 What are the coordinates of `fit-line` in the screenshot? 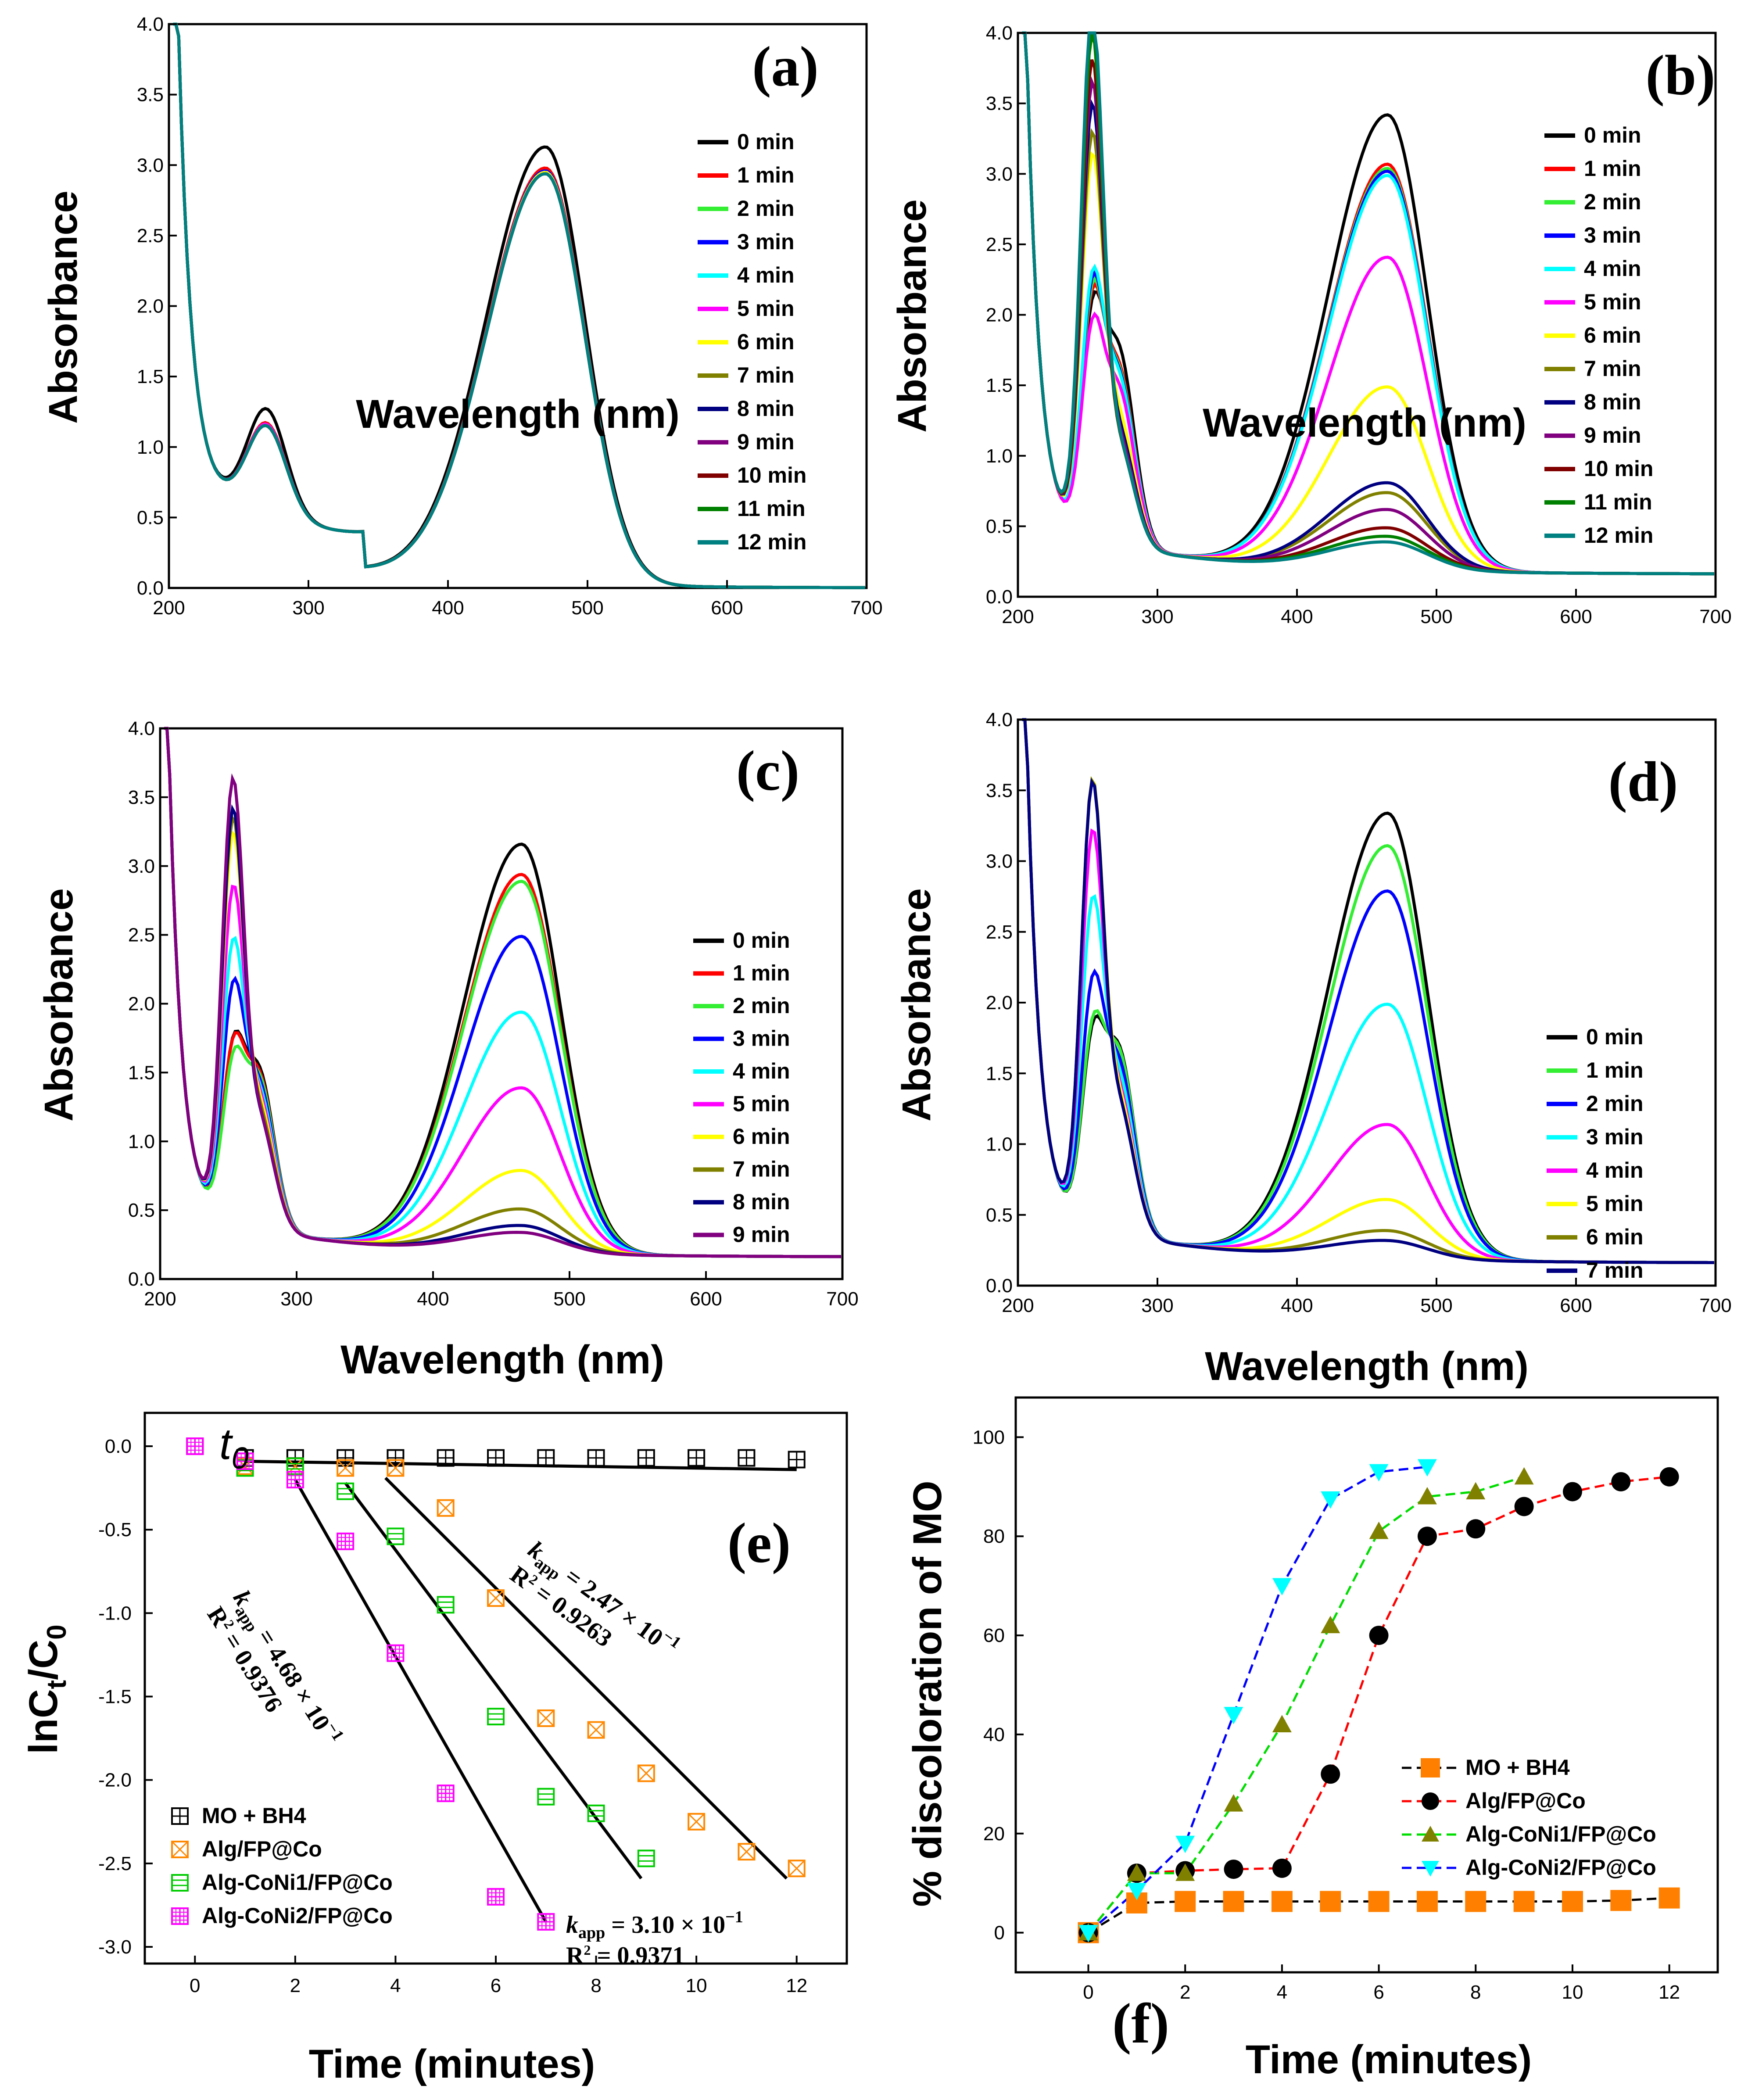 It's located at (494, 1681).